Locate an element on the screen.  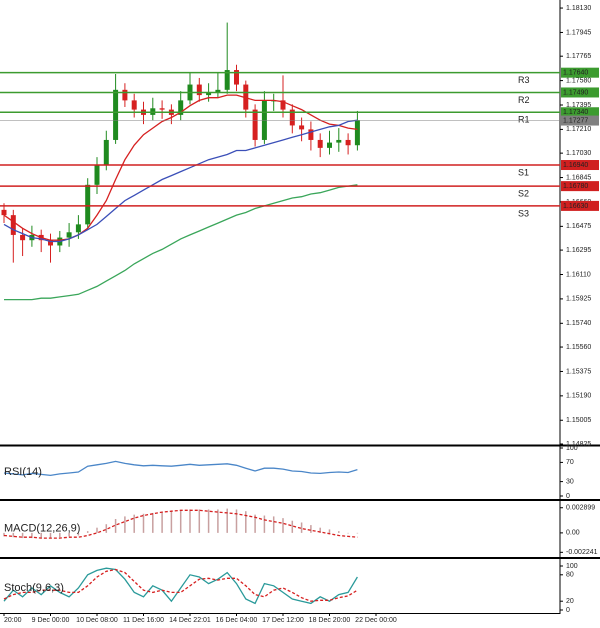
x-tick-label: 9 Dec 00:00 is located at coordinates (51, 620).